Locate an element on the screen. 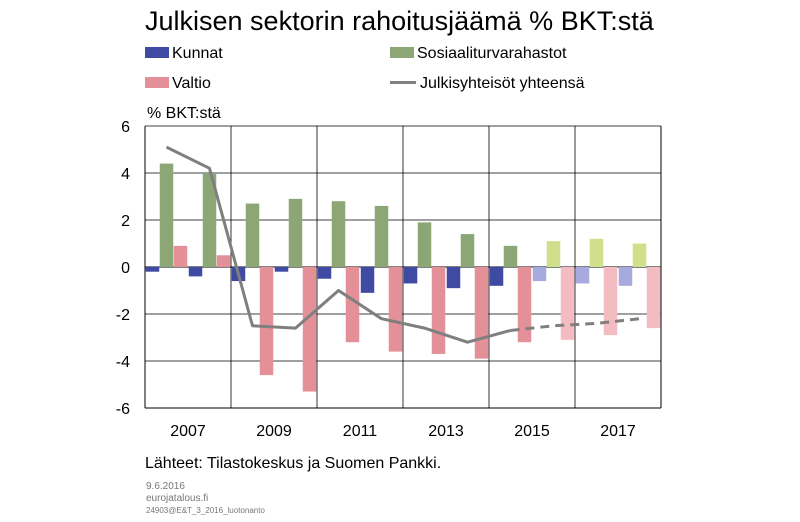 The image size is (800, 522). legend-julkisyhteisot: Julkisyhteisöt yhteensä is located at coordinates (487, 84).